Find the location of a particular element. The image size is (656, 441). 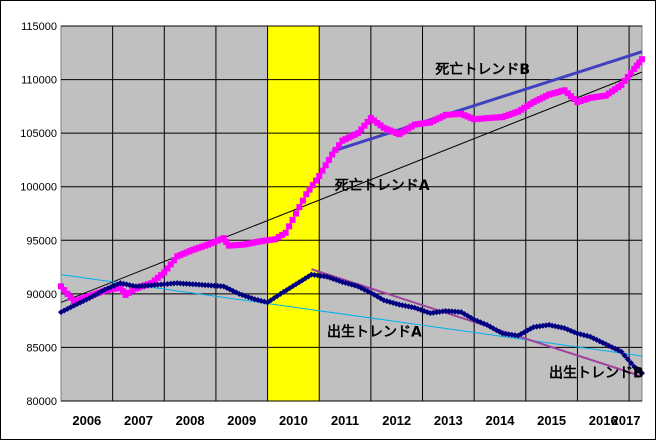

x-tick-label: 2010 is located at coordinates (293, 420).